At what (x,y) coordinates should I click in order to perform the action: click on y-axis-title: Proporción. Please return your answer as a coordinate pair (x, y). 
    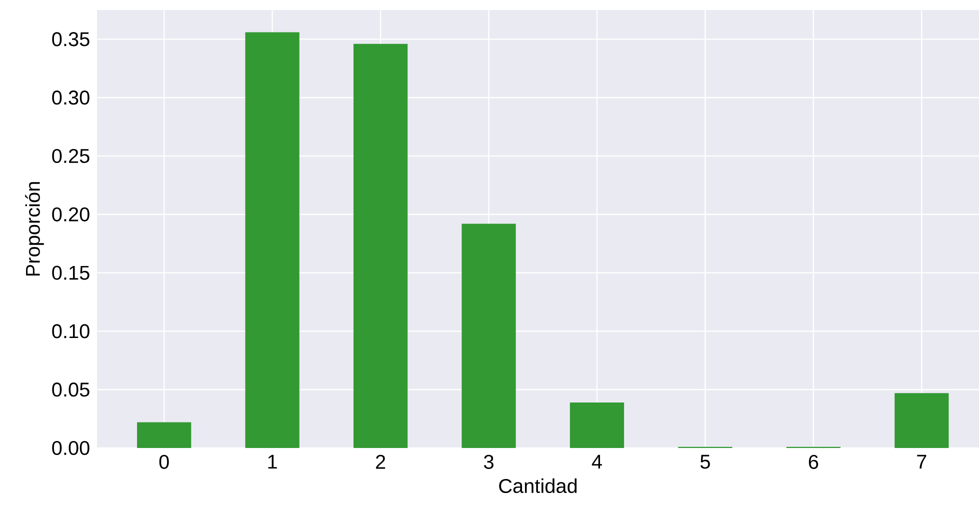
    Looking at the image, I should click on (34, 229).